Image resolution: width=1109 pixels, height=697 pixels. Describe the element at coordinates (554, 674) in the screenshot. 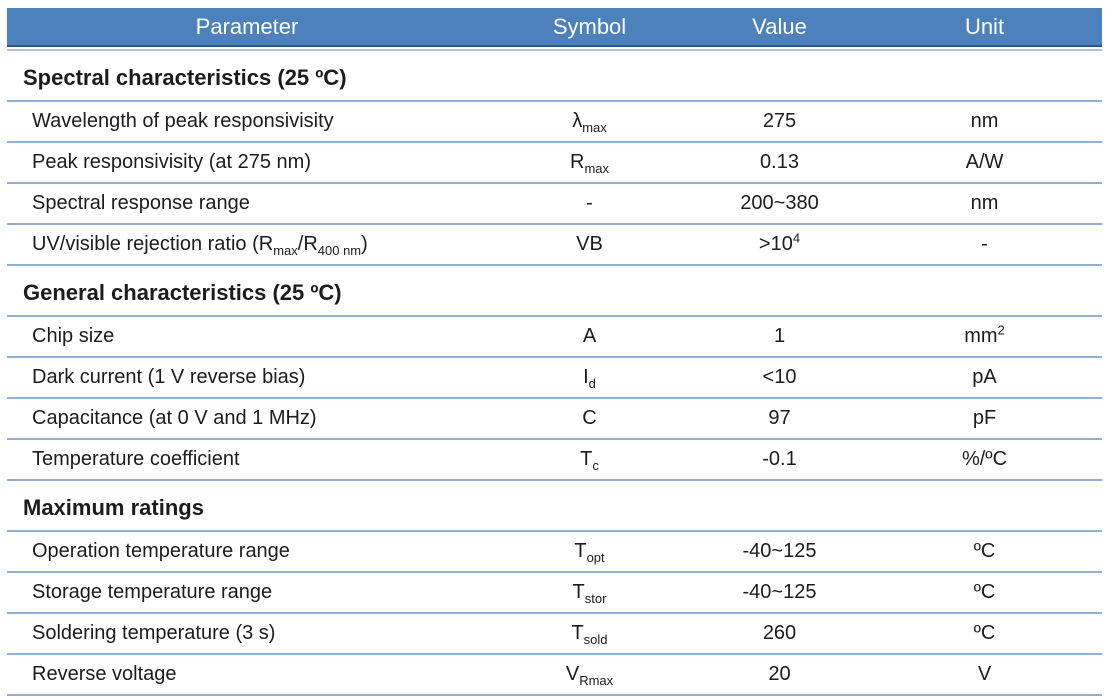

I see `table-row: Reverse voltage VRmax 20 V` at that location.